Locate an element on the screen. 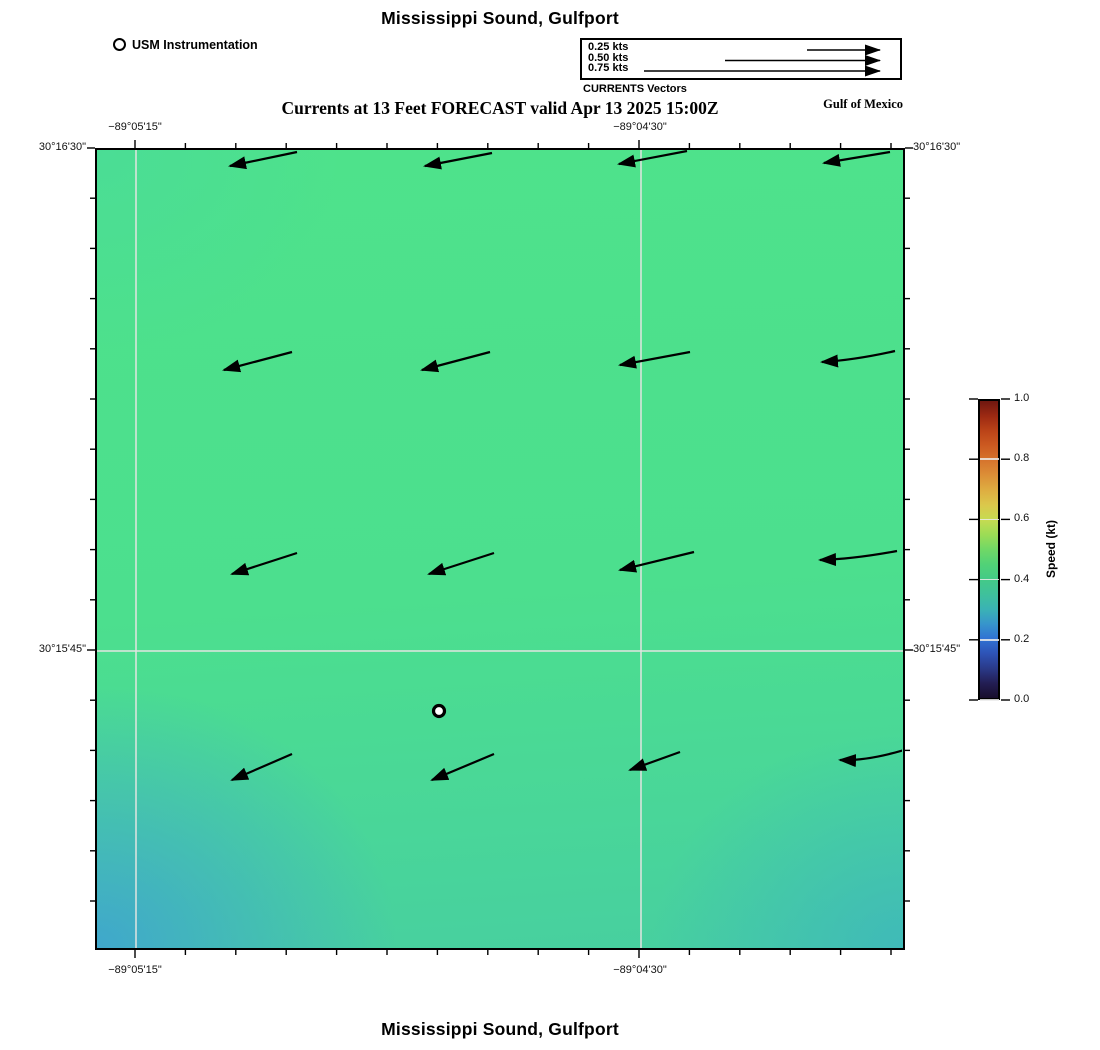  vector-scale-arrows is located at coordinates (762, 60).